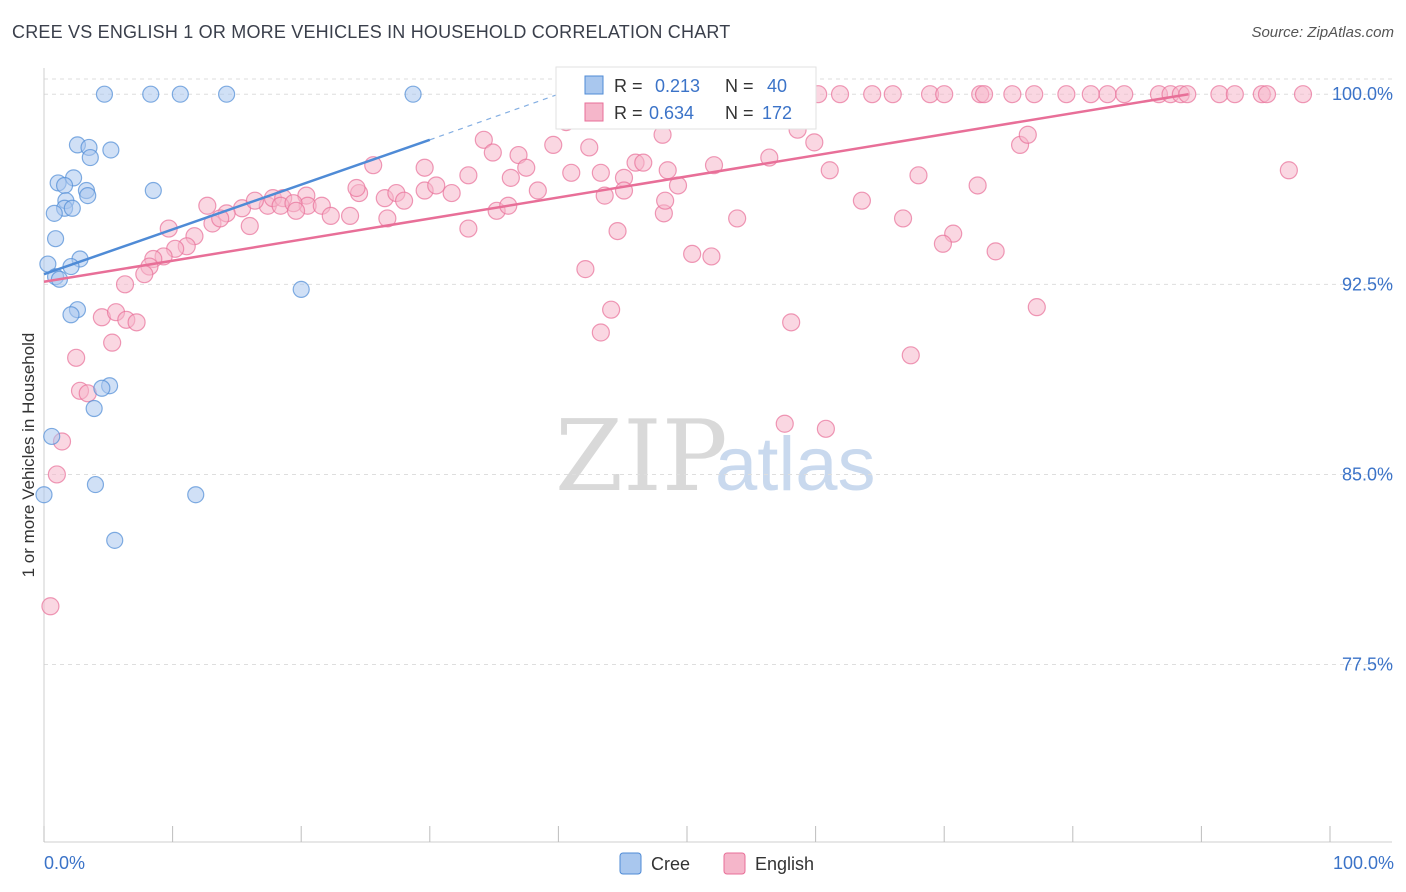 The image size is (1406, 892). Describe the element at coordinates (1363, 863) in the screenshot. I see `x-tick-label-max: 100.0%` at that location.